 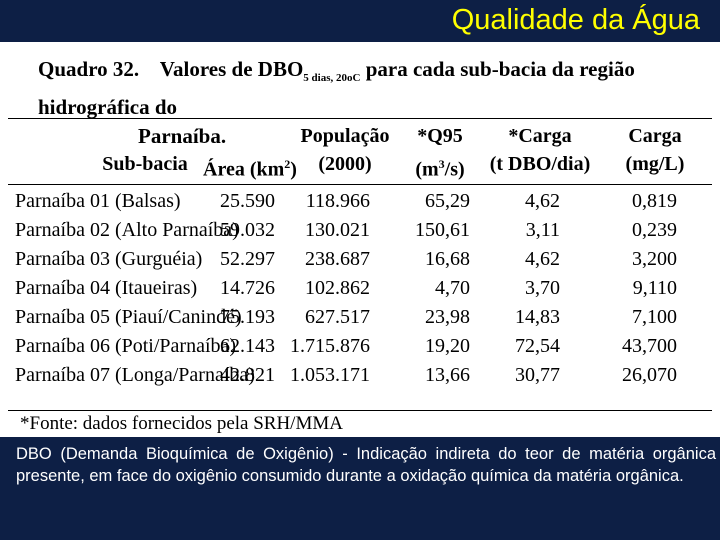 What do you see at coordinates (447, 375) in the screenshot?
I see `table-cell: 13,66` at bounding box center [447, 375].